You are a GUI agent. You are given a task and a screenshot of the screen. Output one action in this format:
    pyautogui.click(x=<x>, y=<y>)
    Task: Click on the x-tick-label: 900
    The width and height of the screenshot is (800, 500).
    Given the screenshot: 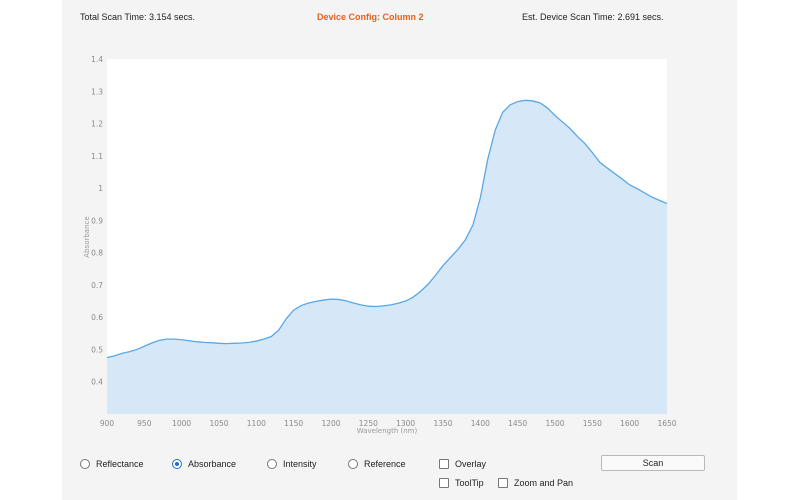 What is the action you would take?
    pyautogui.click(x=107, y=423)
    